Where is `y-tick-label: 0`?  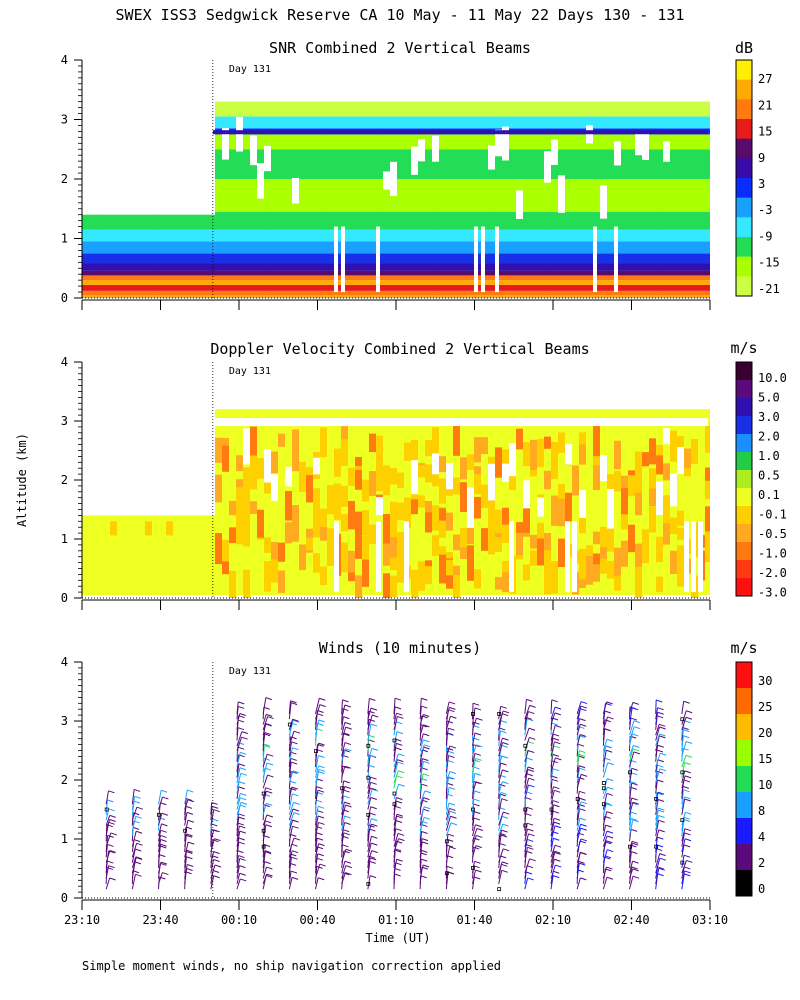
y-tick-label: 0 is located at coordinates (64, 298).